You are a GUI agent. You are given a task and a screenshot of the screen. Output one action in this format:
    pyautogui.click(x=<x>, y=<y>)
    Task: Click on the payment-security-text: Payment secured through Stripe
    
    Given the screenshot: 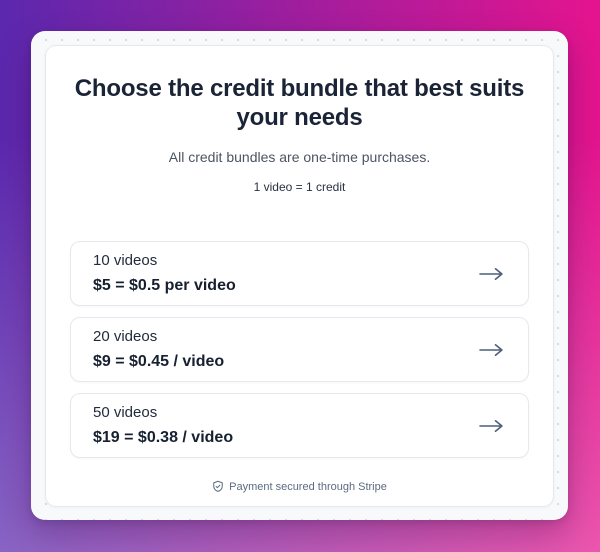 What is the action you would take?
    pyautogui.click(x=308, y=486)
    